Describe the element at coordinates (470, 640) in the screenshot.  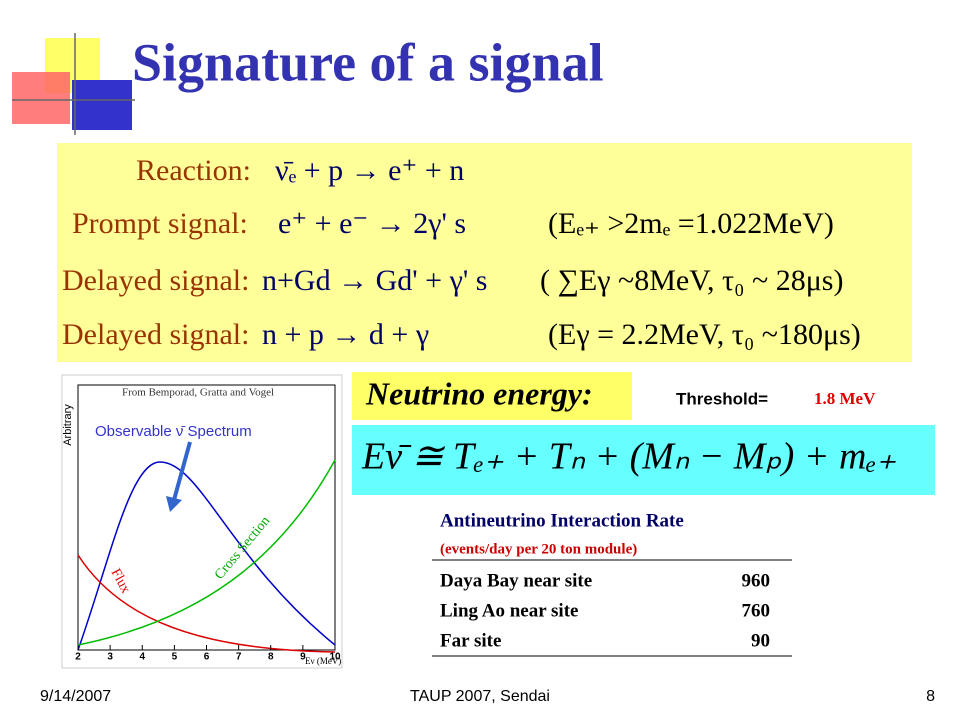
I see `table-cell: Far site` at that location.